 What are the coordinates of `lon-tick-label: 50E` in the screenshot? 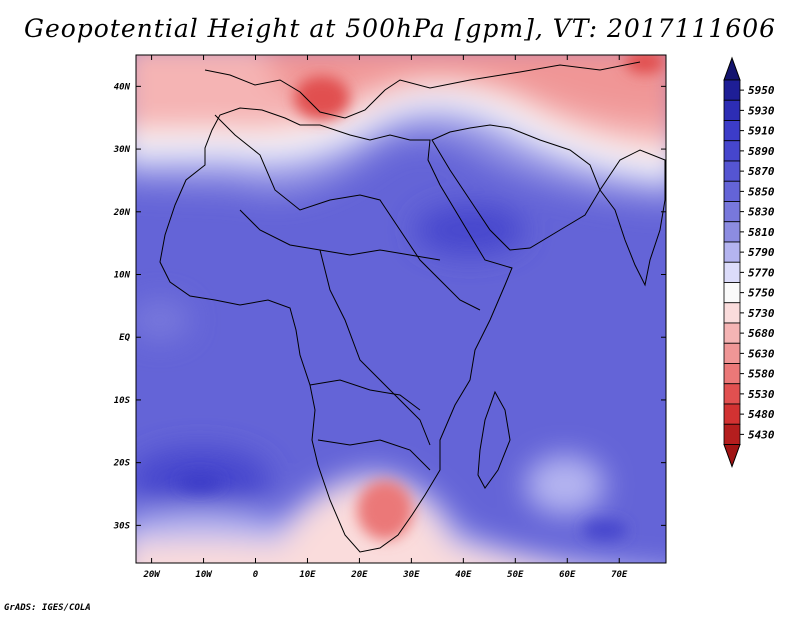 It's located at (515, 575).